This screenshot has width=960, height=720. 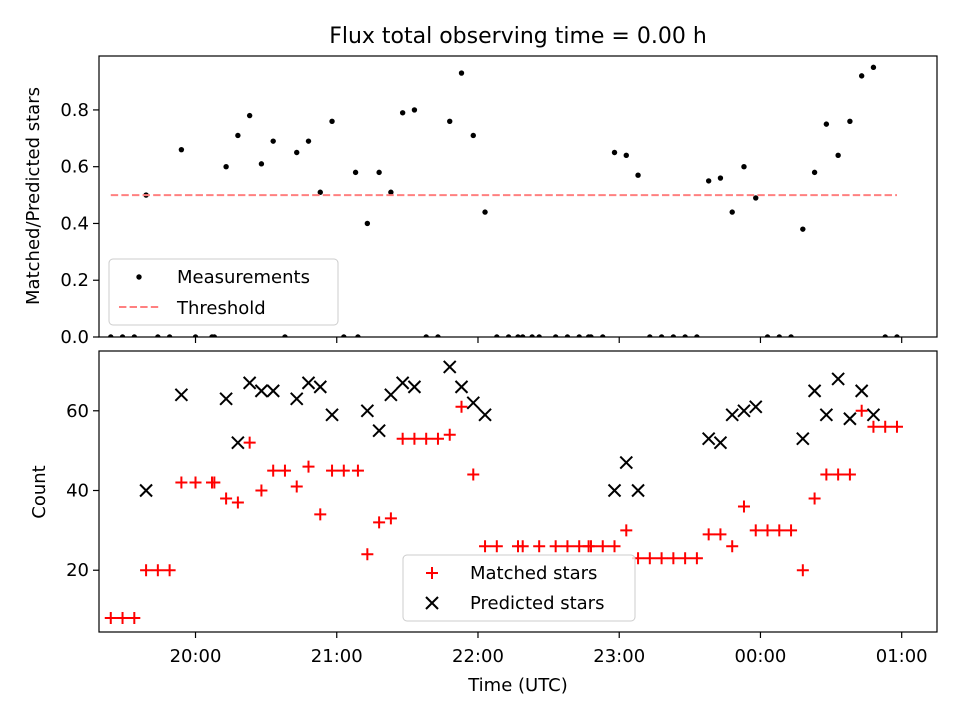 What do you see at coordinates (549, 649) in the screenshot?
I see `count-x-ticks: 20:00 21:00 22:00 23:00 00:00 01:00` at bounding box center [549, 649].